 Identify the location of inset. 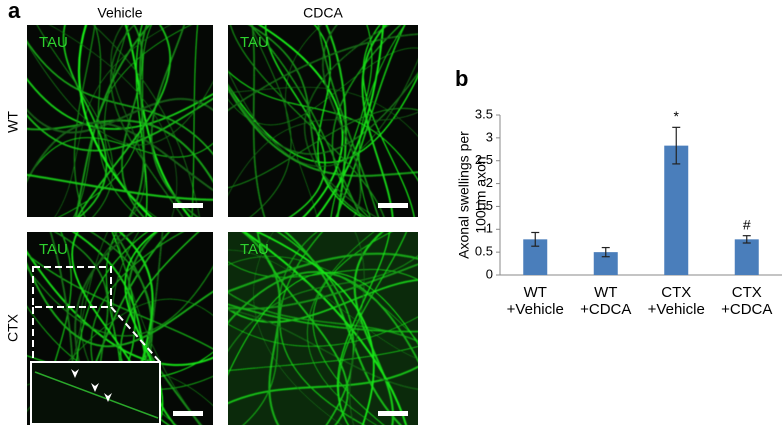
(95, 393).